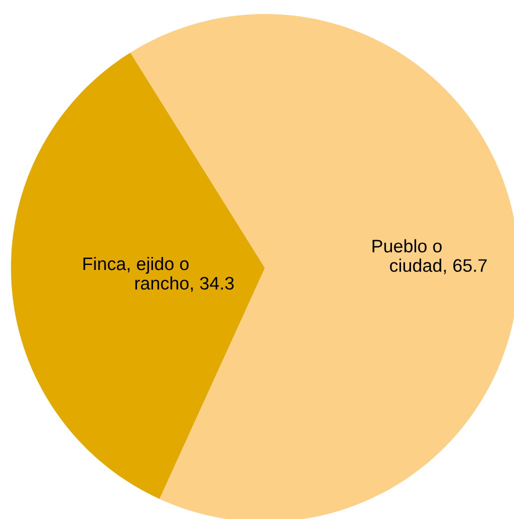  Describe the element at coordinates (136, 273) in the screenshot. I see `slice-label: Finca, ejido o rancho` at that location.